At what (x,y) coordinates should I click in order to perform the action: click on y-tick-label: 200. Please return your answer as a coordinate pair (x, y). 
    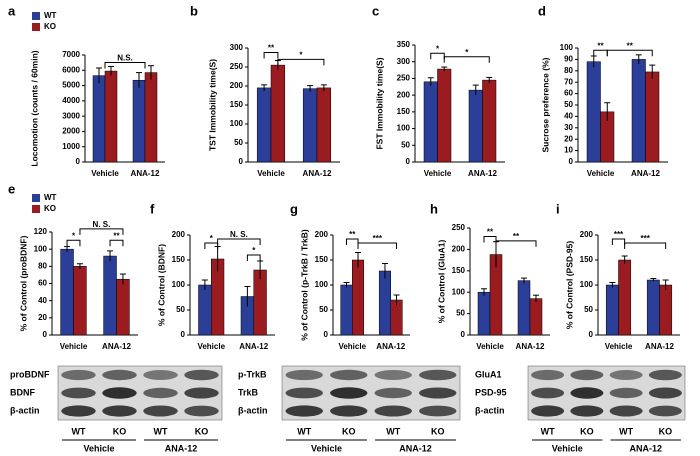
    Looking at the image, I should click on (322, 234).